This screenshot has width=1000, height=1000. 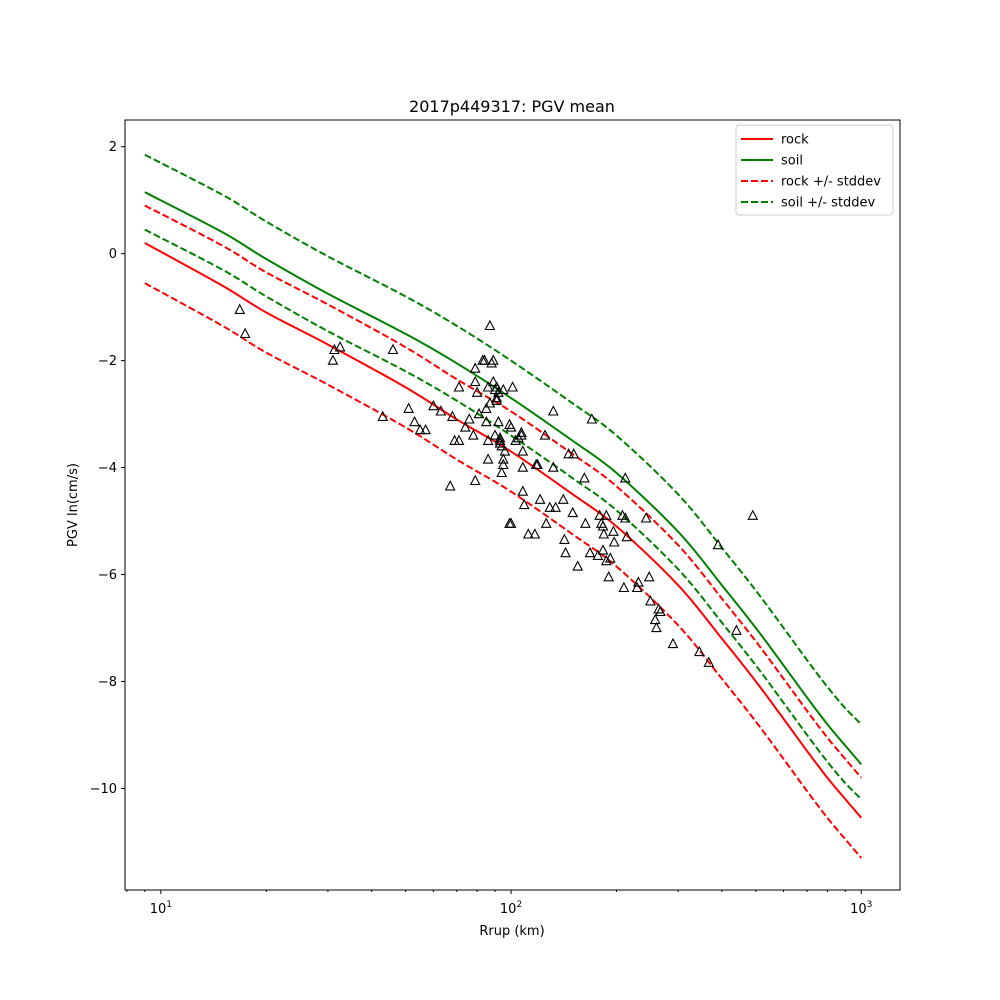 I want to click on x-tick-label: 10³, so click(x=861, y=908).